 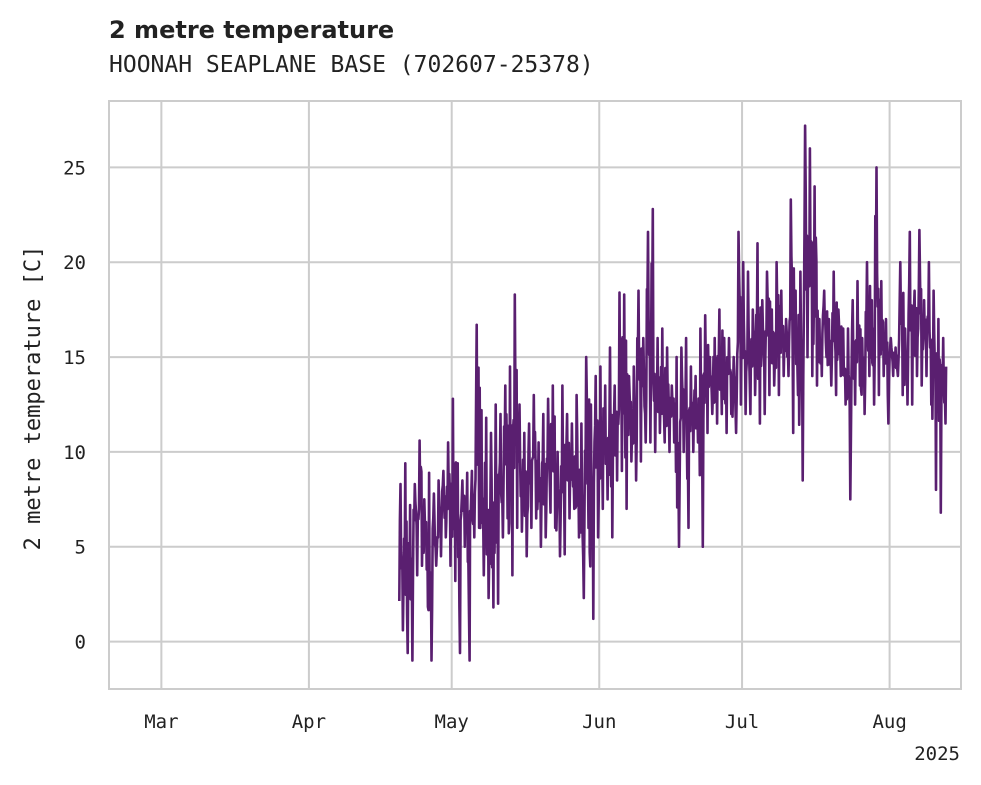 I want to click on x-tick-label: May, so click(x=452, y=722).